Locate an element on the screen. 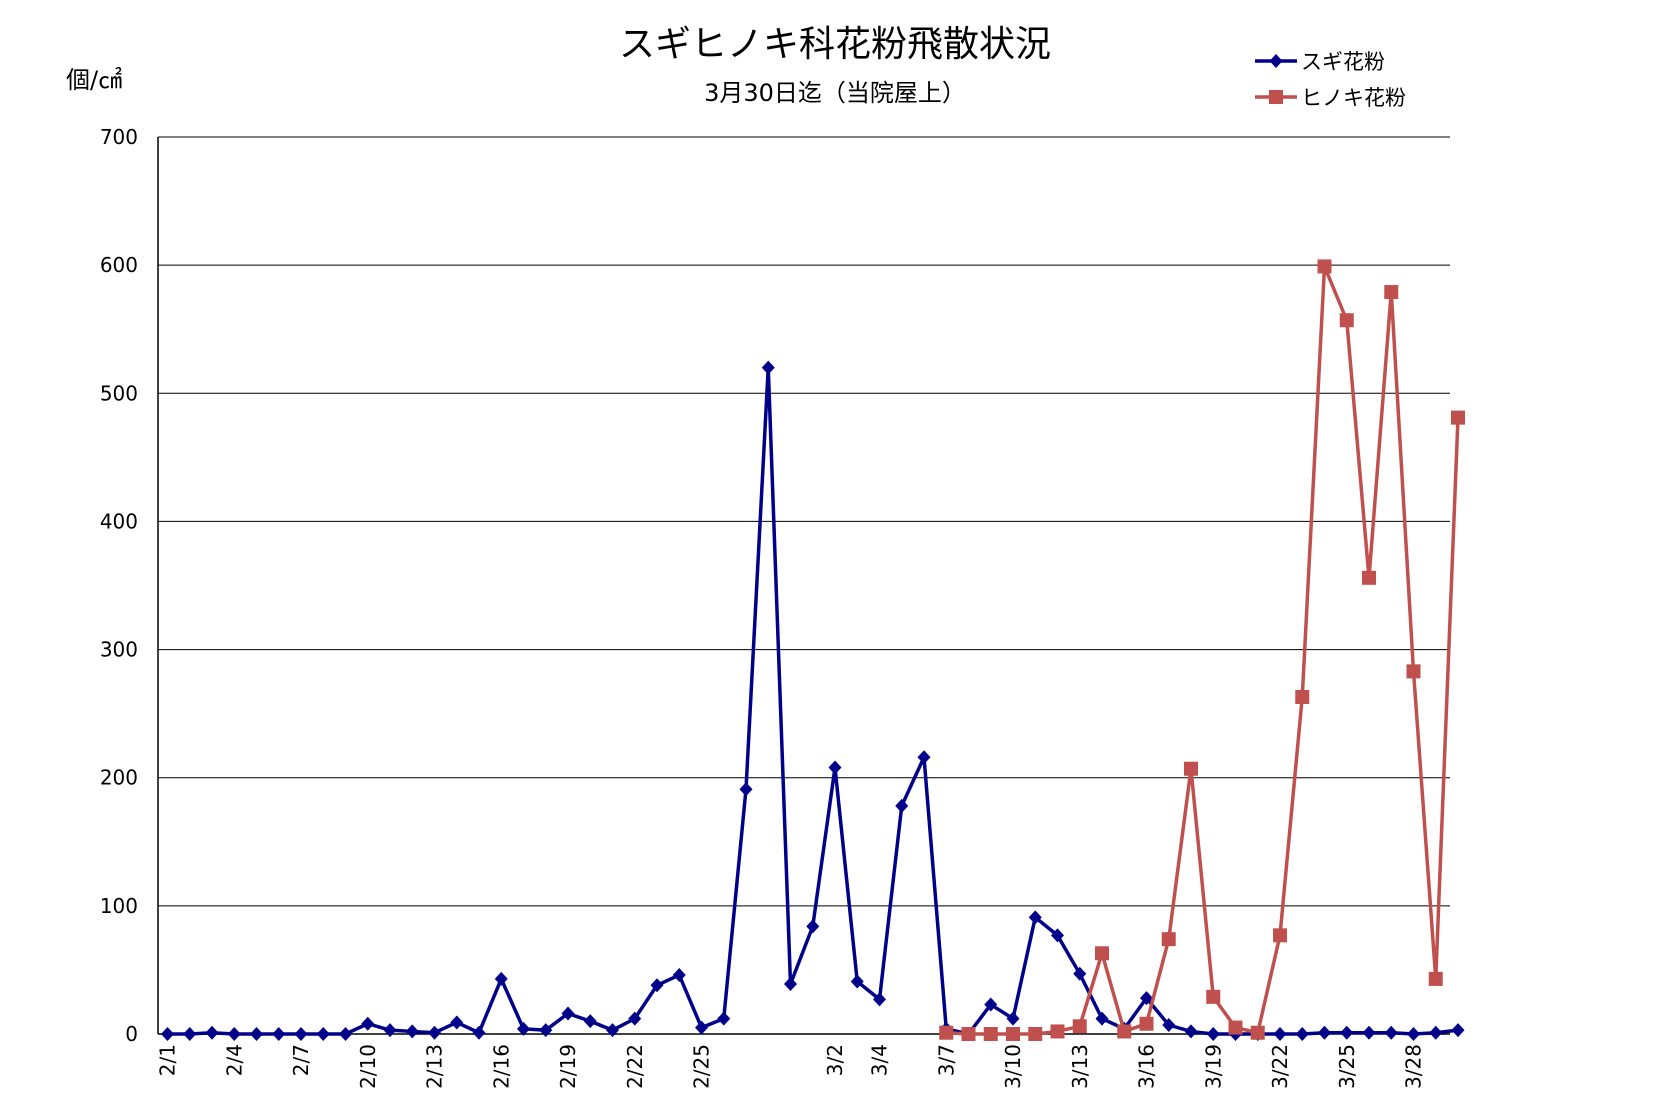  legend-item-1: スギ花粉 is located at coordinates (1320, 62).